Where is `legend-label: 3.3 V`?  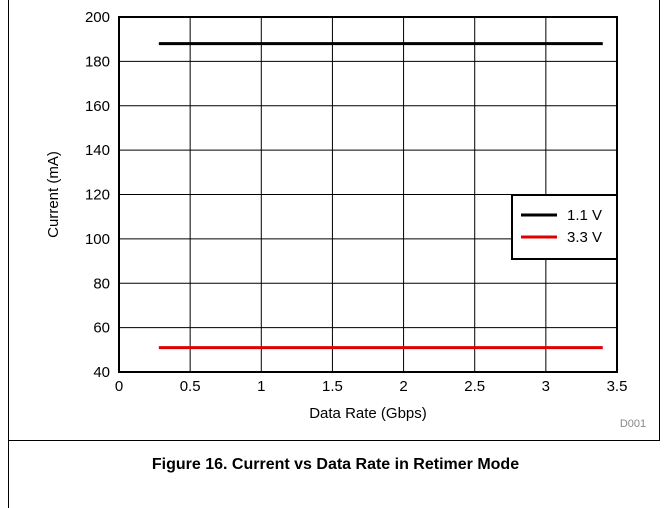 legend-label: 3.3 V is located at coordinates (584, 237).